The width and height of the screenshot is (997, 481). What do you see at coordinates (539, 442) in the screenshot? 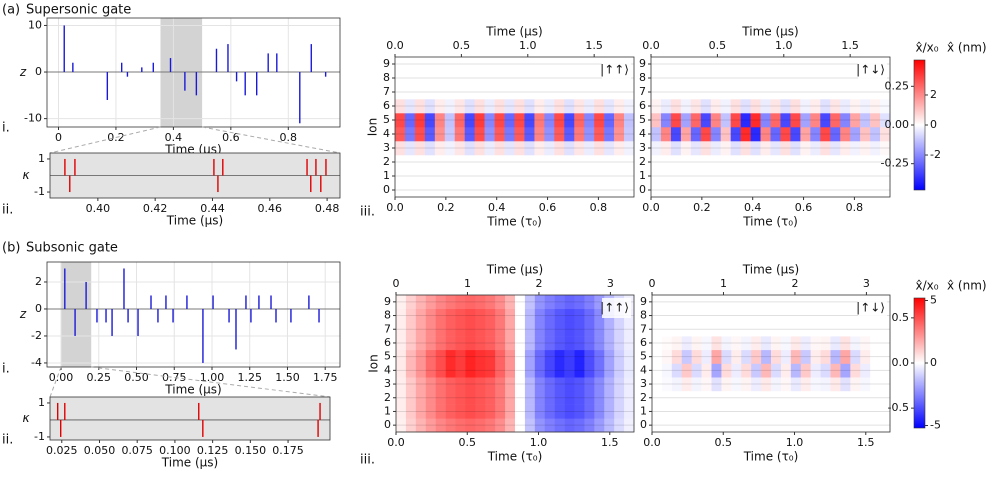
I see `x-tick-label: 1.0` at bounding box center [539, 442].